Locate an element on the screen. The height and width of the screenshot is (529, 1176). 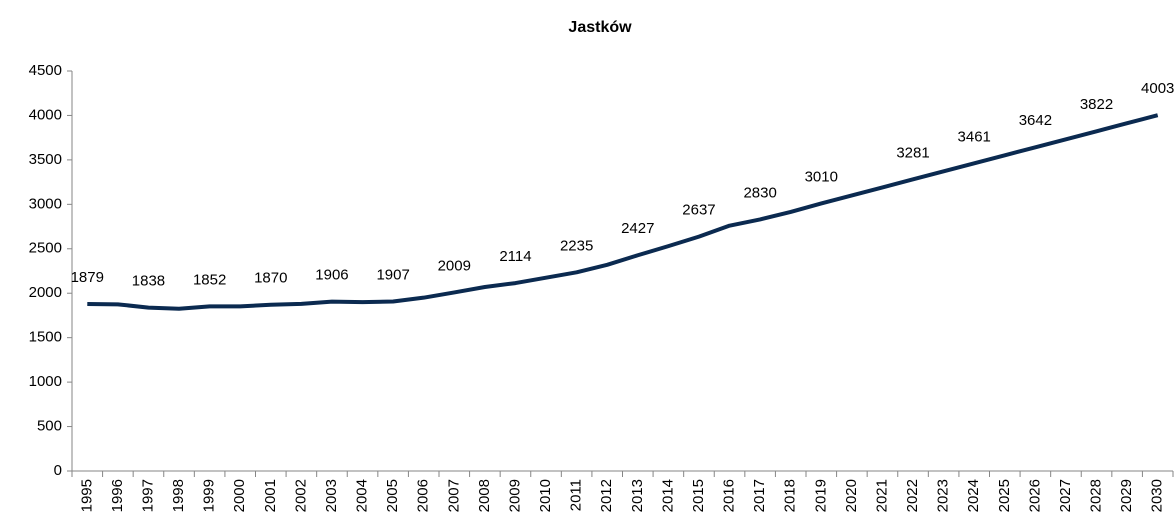
x-tick-label: 1996 is located at coordinates (117, 495).